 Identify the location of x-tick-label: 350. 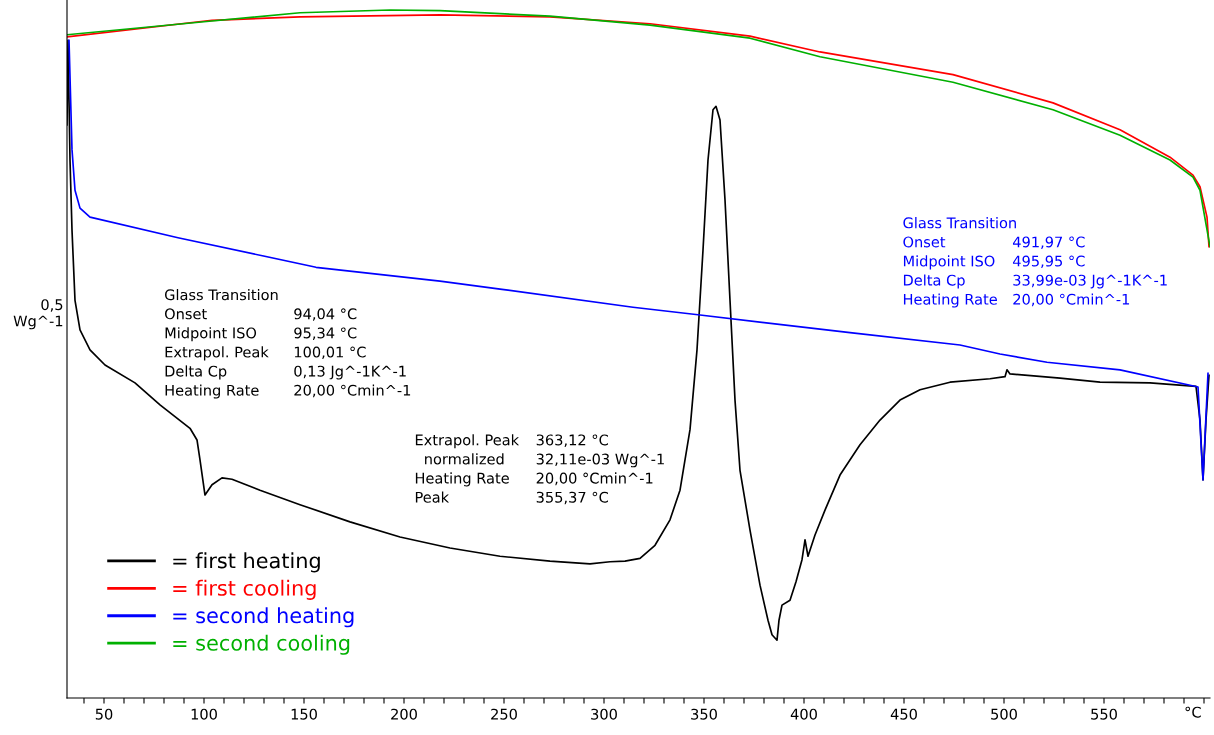
(704, 714).